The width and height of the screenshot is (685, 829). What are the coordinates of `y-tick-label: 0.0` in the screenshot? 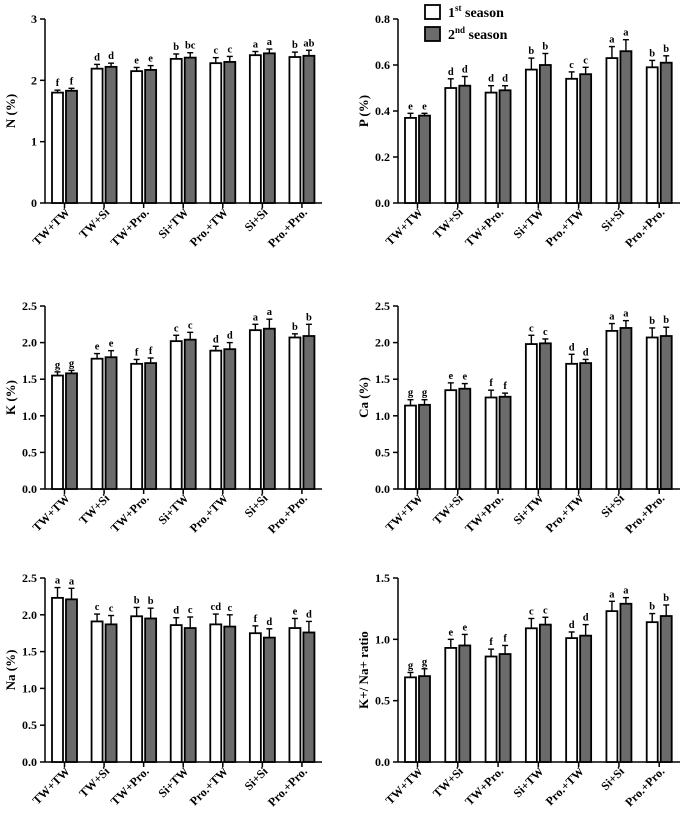 It's located at (29, 762).